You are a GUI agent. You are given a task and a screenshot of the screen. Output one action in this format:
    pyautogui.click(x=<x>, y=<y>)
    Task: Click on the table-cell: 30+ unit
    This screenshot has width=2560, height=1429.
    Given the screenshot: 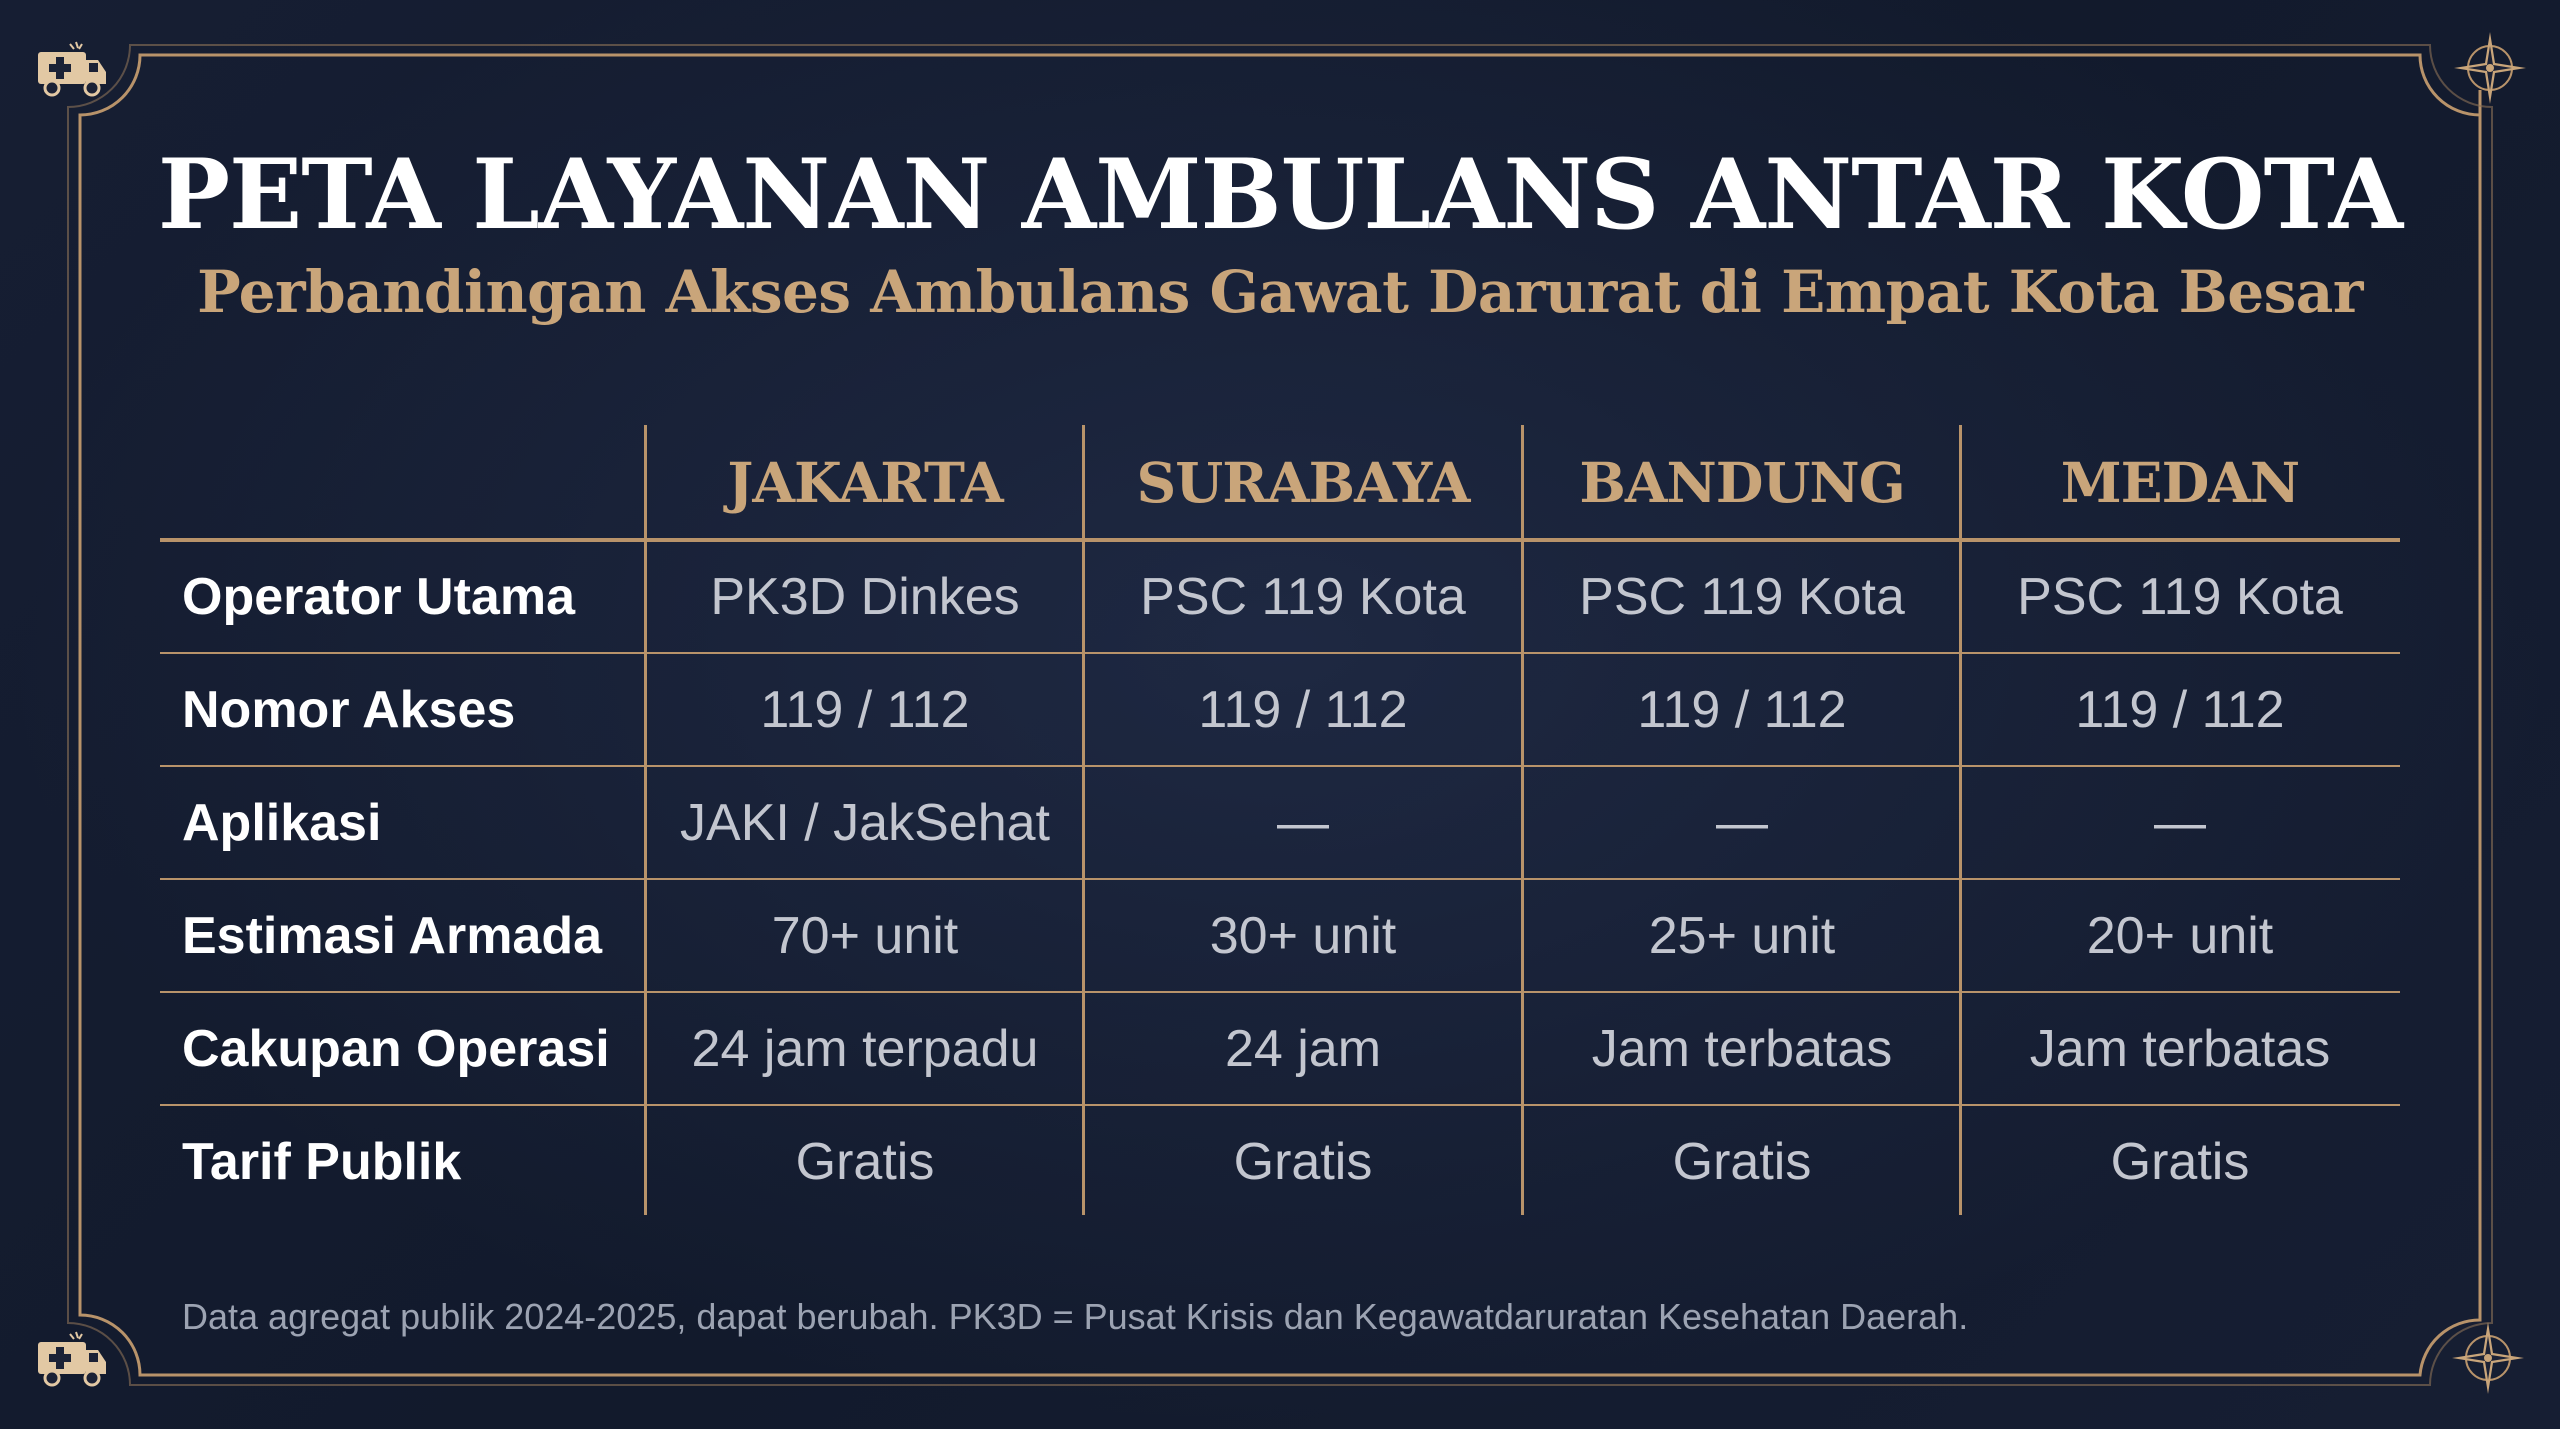 What is the action you would take?
    pyautogui.click(x=1303, y=935)
    